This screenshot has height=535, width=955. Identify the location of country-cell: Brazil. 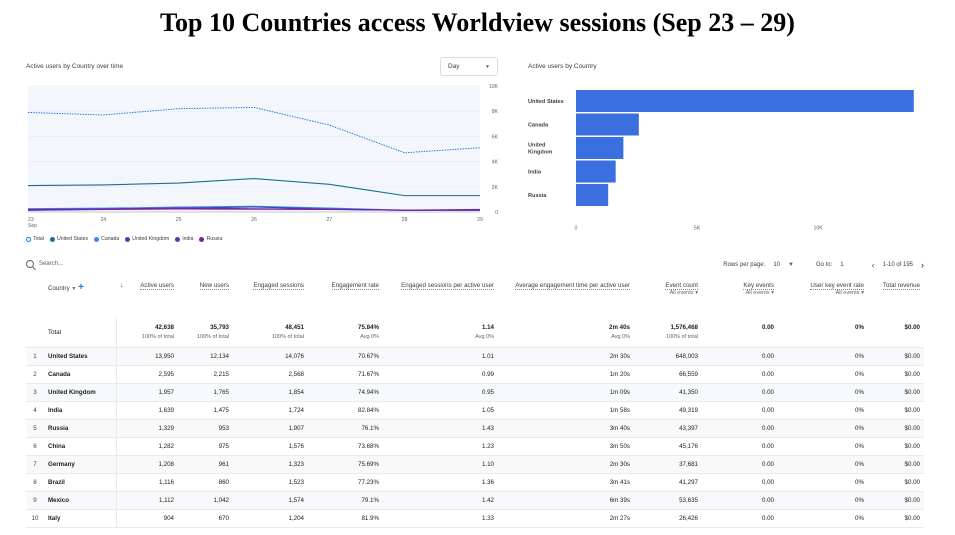
(80, 482).